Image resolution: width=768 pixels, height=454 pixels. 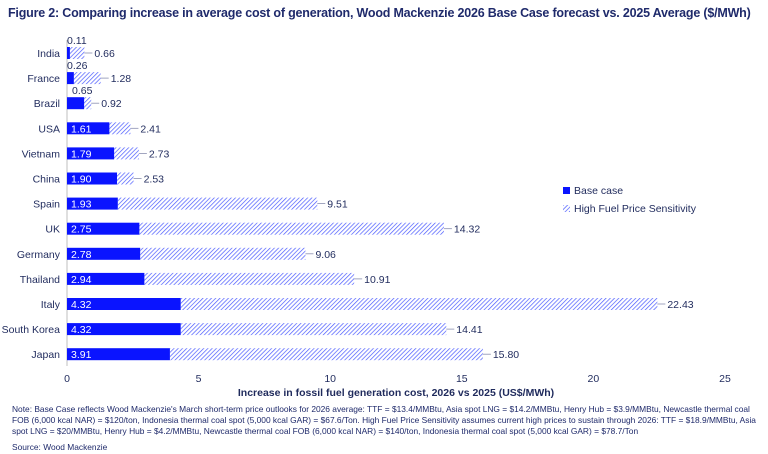 What do you see at coordinates (337, 205) in the screenshot?
I see `sensitivity-value-label: 9.51` at bounding box center [337, 205].